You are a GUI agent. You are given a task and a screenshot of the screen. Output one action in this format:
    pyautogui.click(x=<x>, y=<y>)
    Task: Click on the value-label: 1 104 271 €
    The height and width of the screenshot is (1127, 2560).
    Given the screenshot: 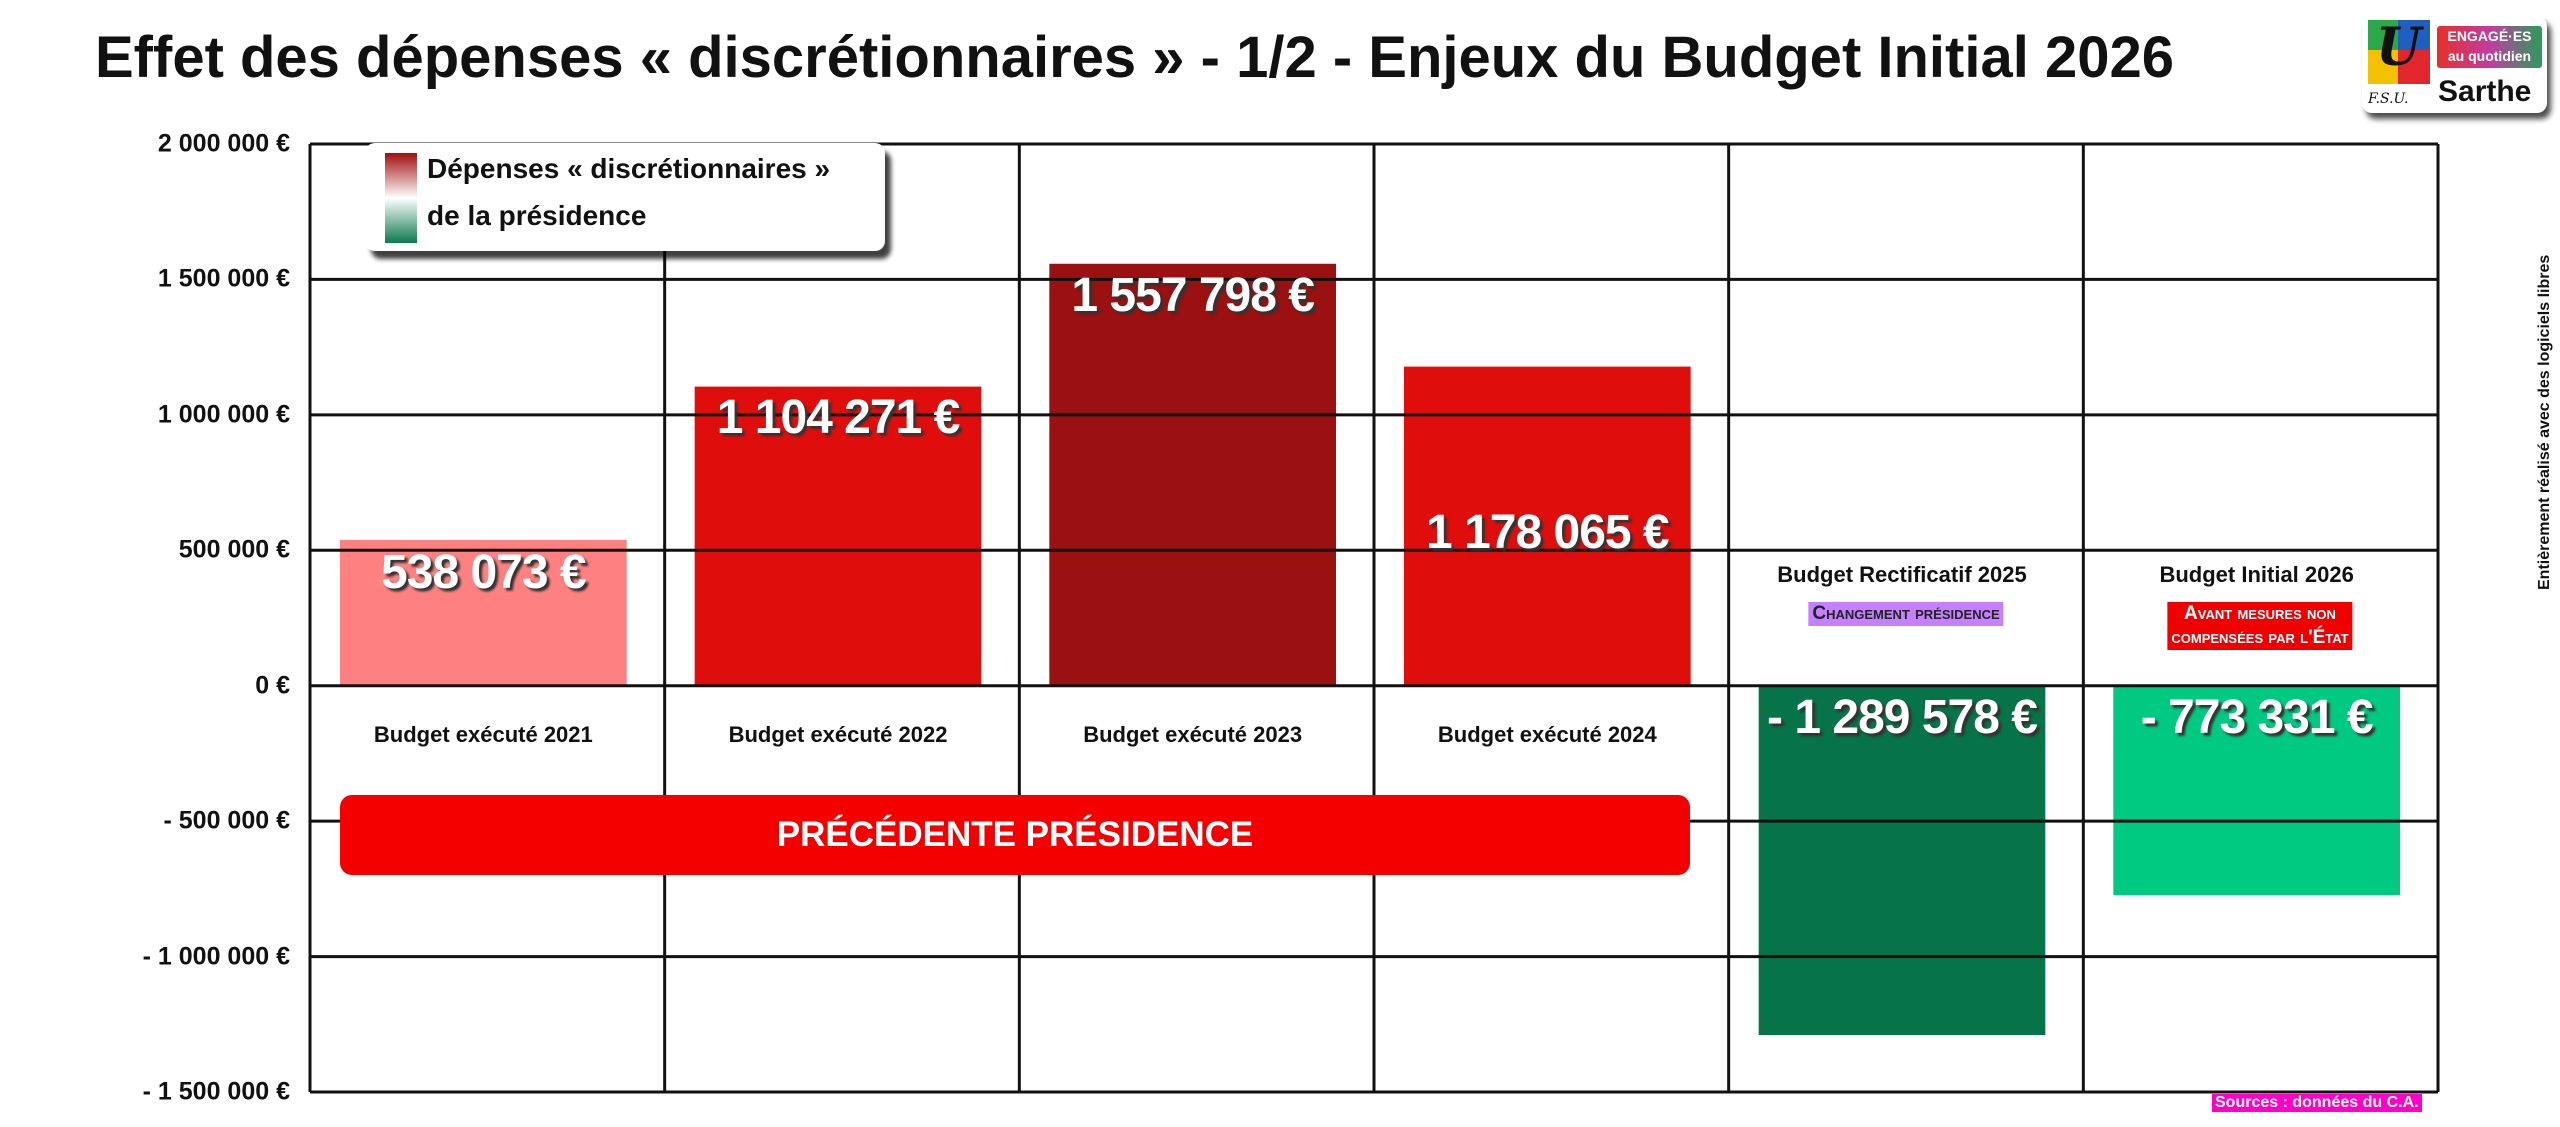 What is the action you would take?
    pyautogui.click(x=838, y=417)
    